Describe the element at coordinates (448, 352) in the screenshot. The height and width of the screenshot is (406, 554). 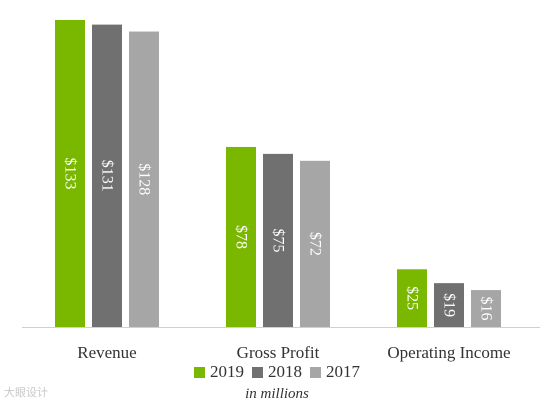
I see `category-label-operating-income: Operating Income` at that location.